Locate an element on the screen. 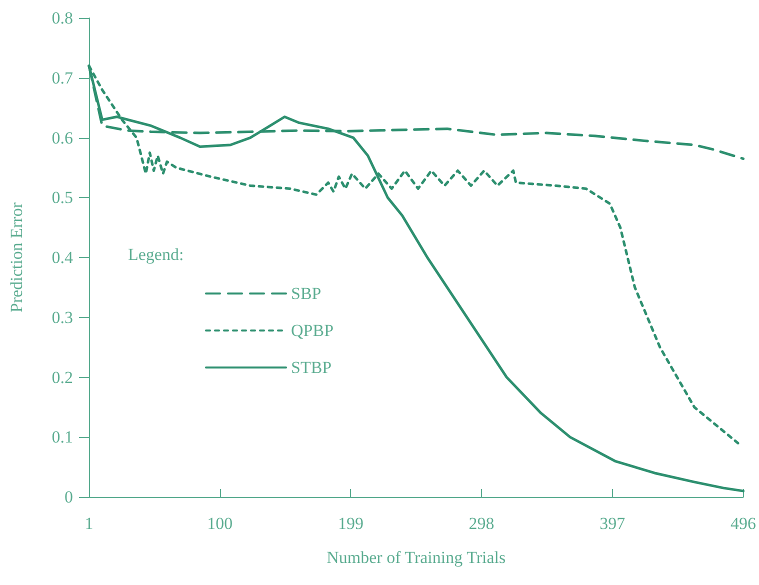  y-tick-label: 0.6 is located at coordinates (62, 138).